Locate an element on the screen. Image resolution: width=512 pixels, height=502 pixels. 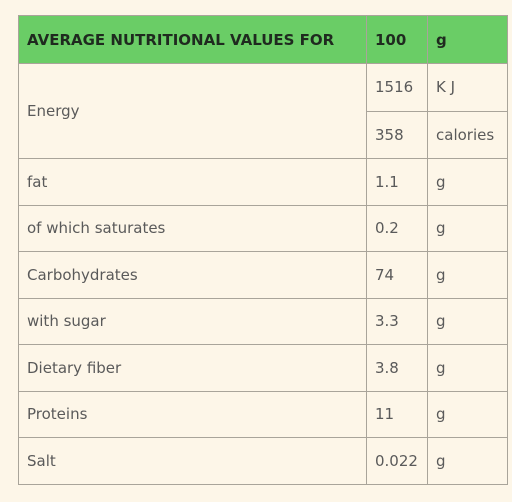
nutrient-row: Dietary fiber 3.8 g is located at coordinates (263, 368).